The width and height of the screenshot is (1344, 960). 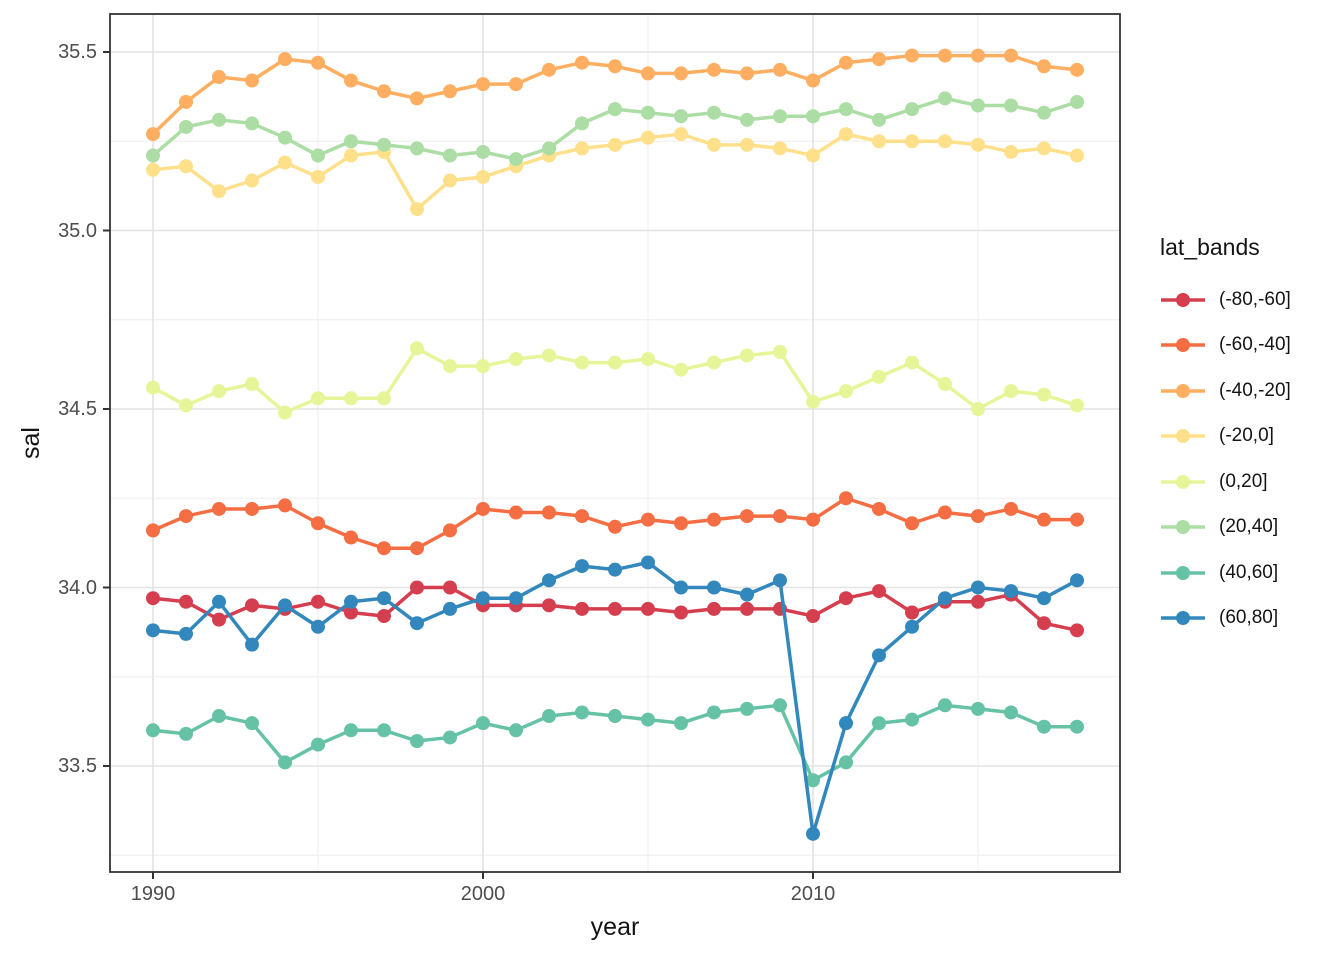 What do you see at coordinates (1249, 572) in the screenshot?
I see `legend-label: (40,60]` at bounding box center [1249, 572].